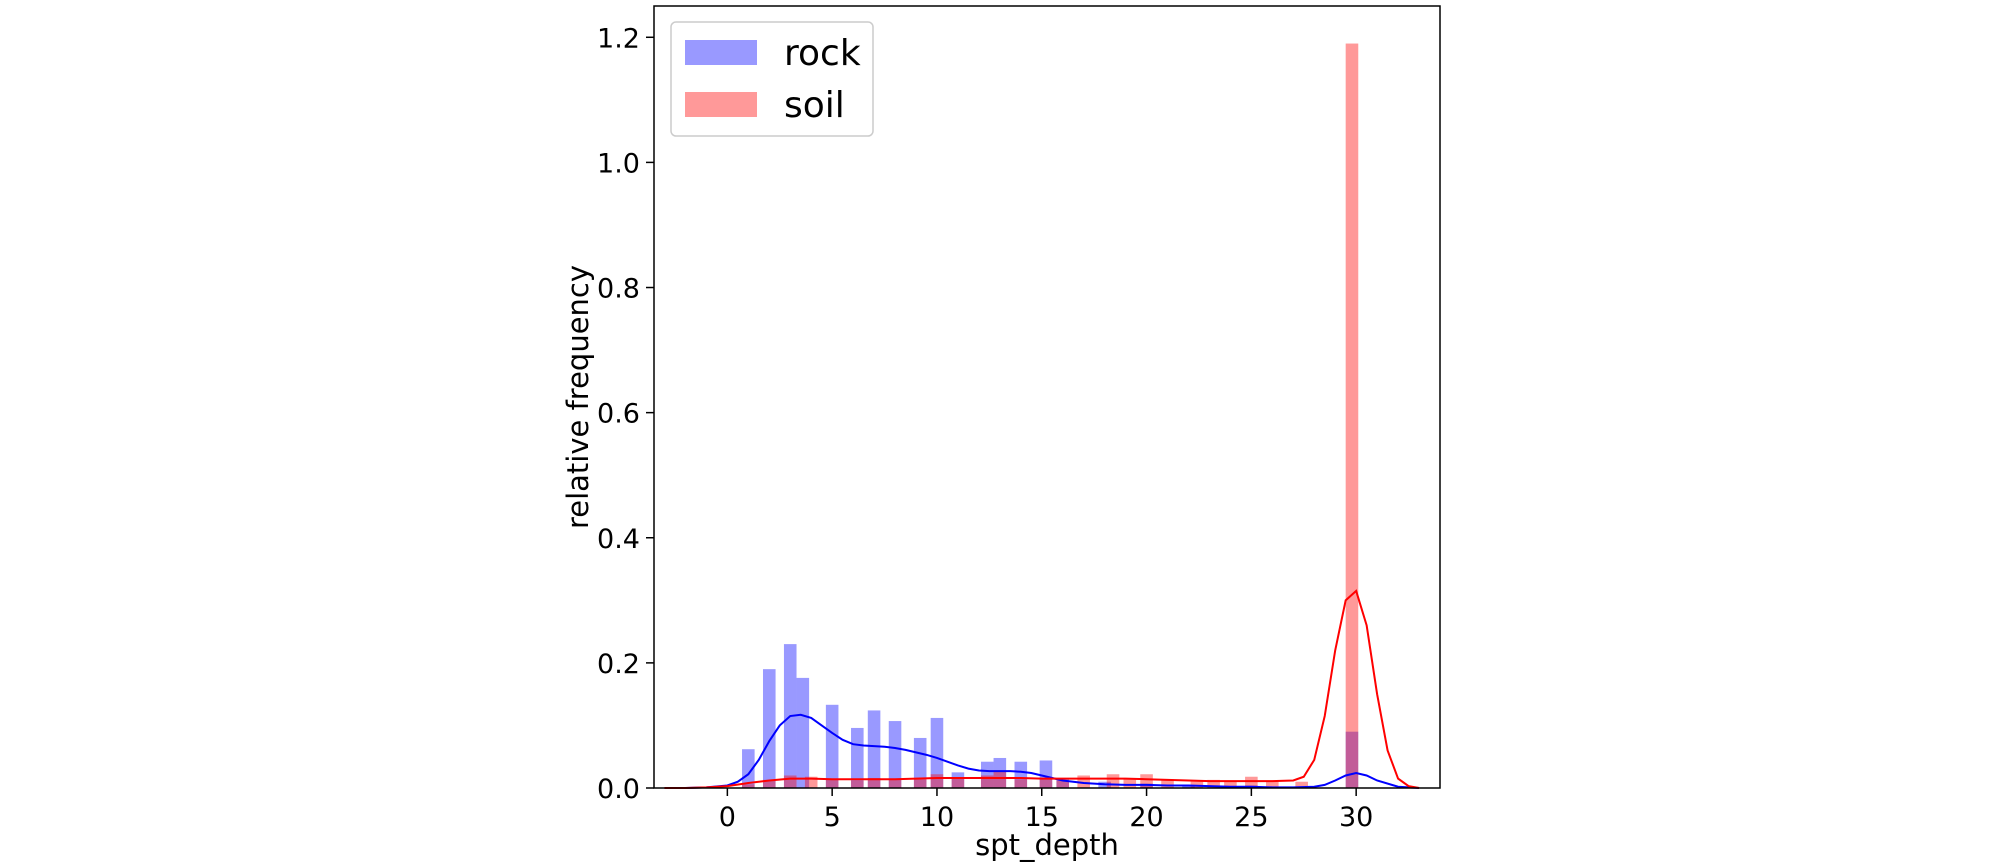 This screenshot has width=2008, height=863. I want to click on x-tick-label-0: 0, so click(727, 817).